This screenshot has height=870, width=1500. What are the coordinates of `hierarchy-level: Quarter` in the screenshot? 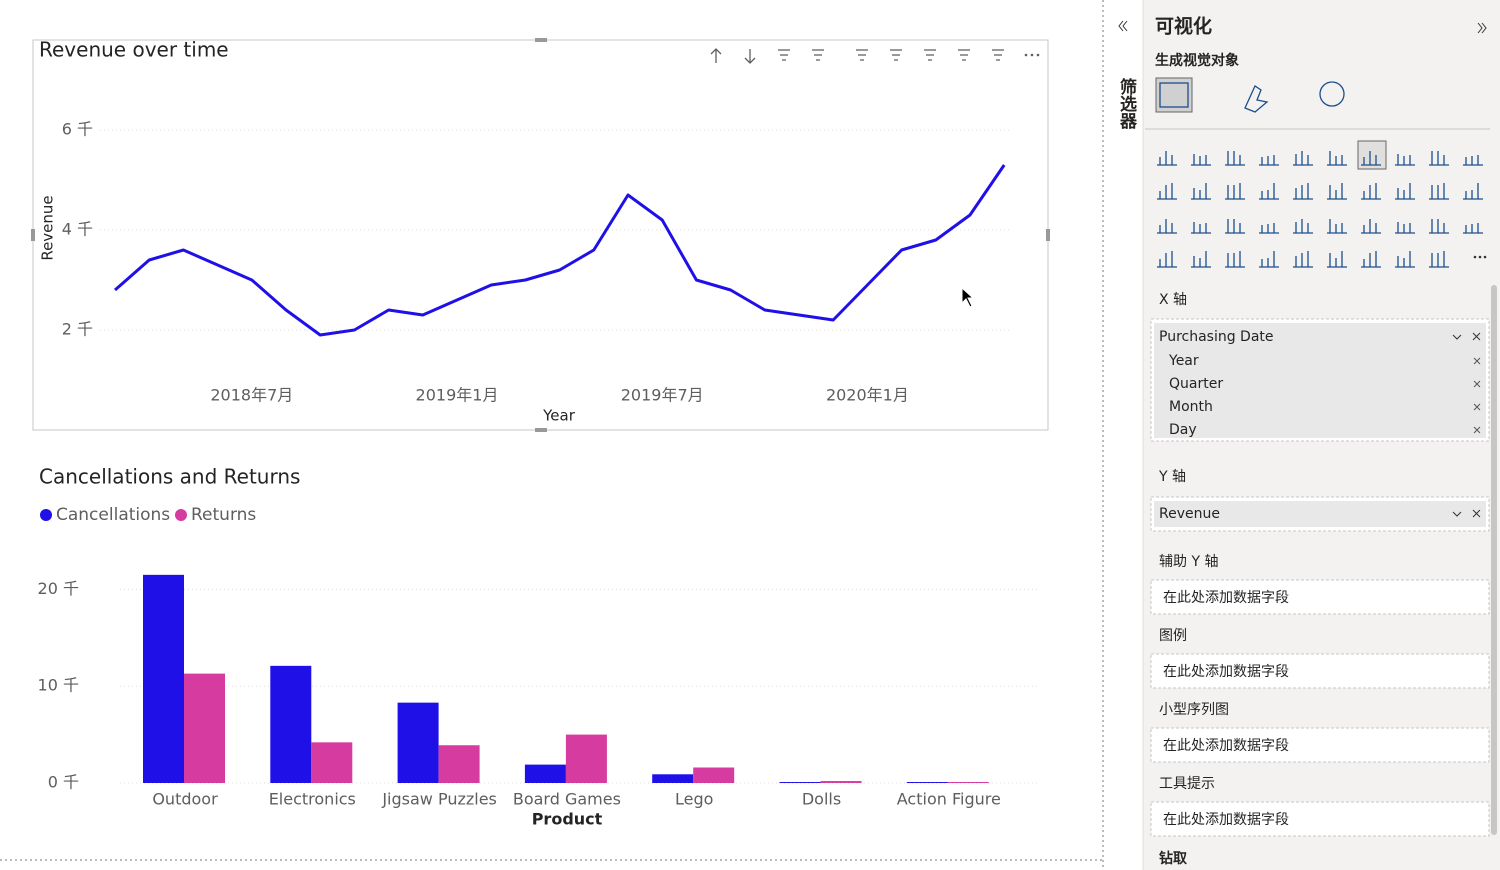 It's located at (1196, 384).